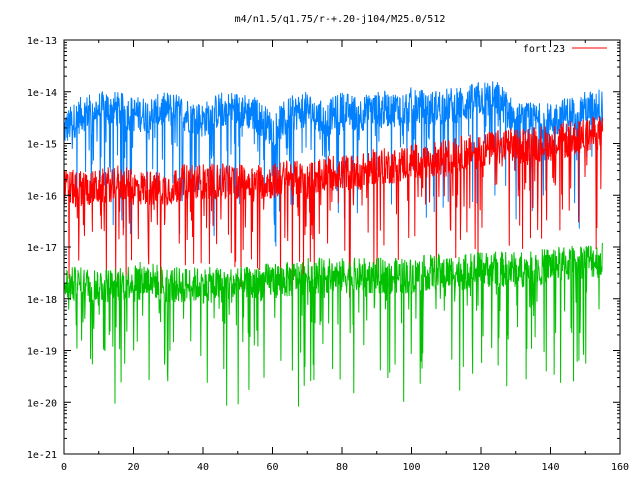 The image size is (640, 480). I want to click on y-tick-label: 1e-15, so click(42, 145).